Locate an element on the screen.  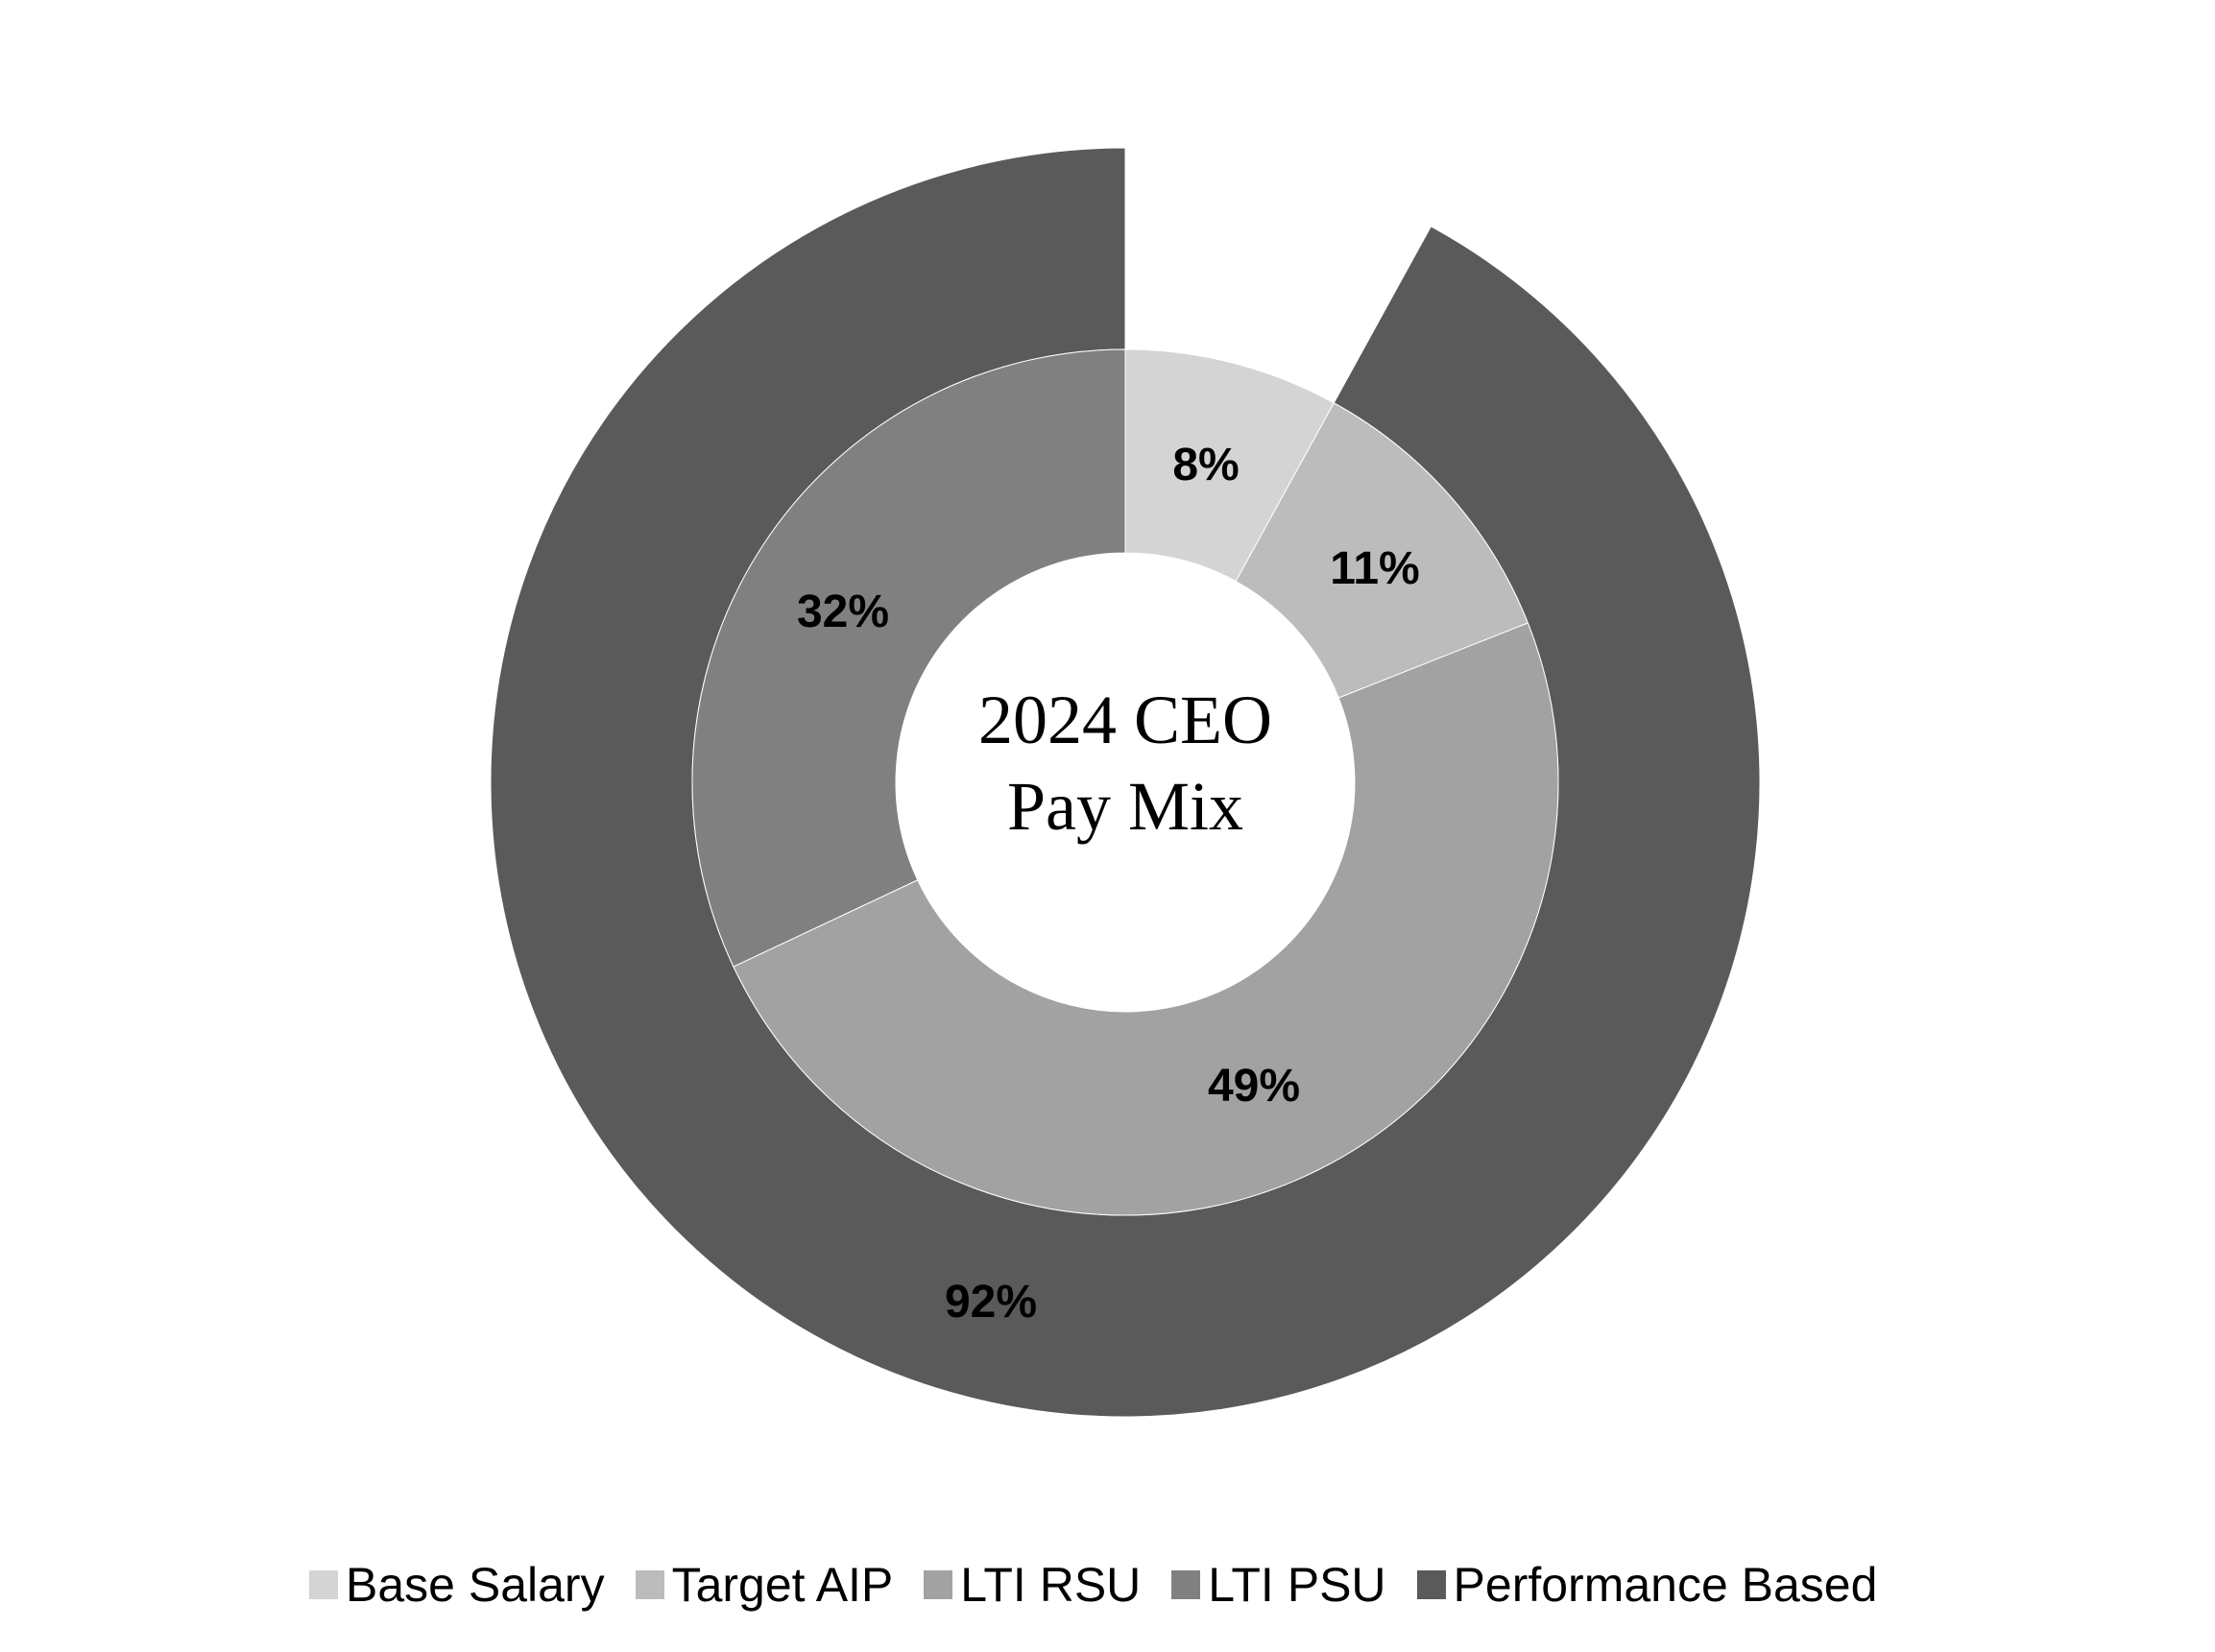
slice-lti-psu is located at coordinates (908, 658).